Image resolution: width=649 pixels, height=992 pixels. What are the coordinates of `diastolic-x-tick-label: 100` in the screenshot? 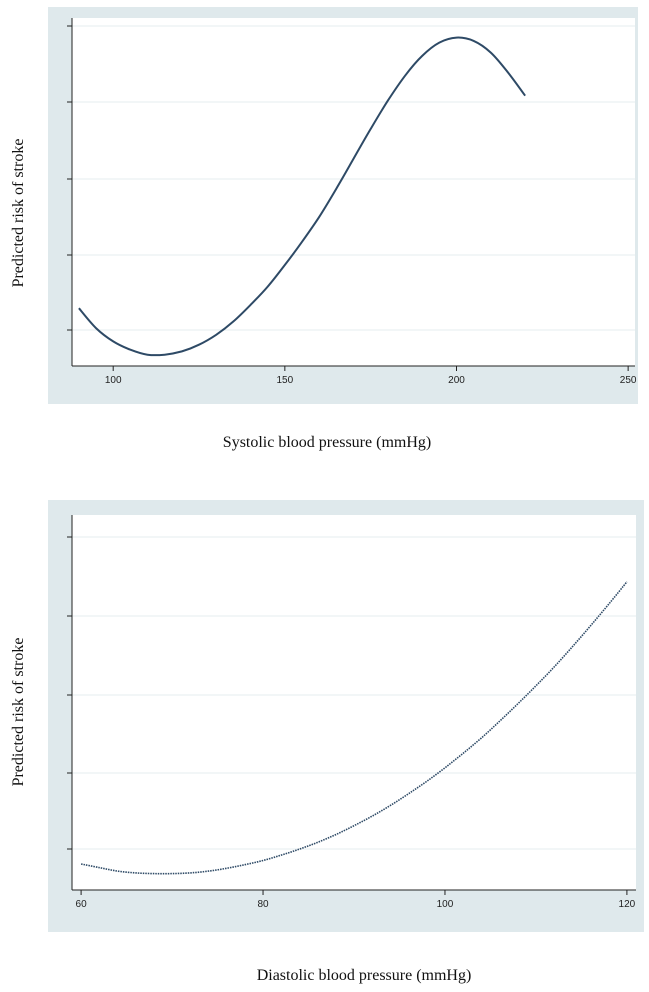 It's located at (445, 904).